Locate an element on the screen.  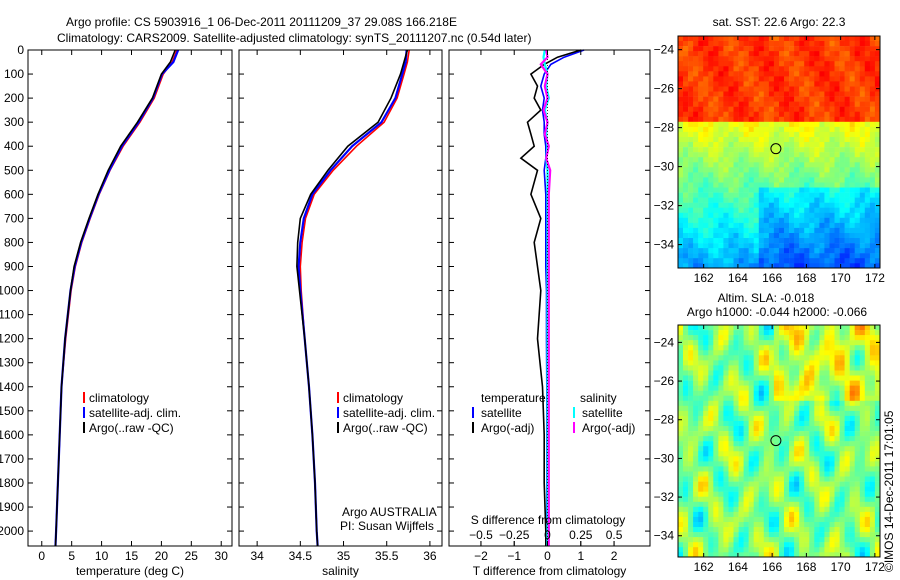
s-tick-label: −0.5 is located at coordinates (481, 535).